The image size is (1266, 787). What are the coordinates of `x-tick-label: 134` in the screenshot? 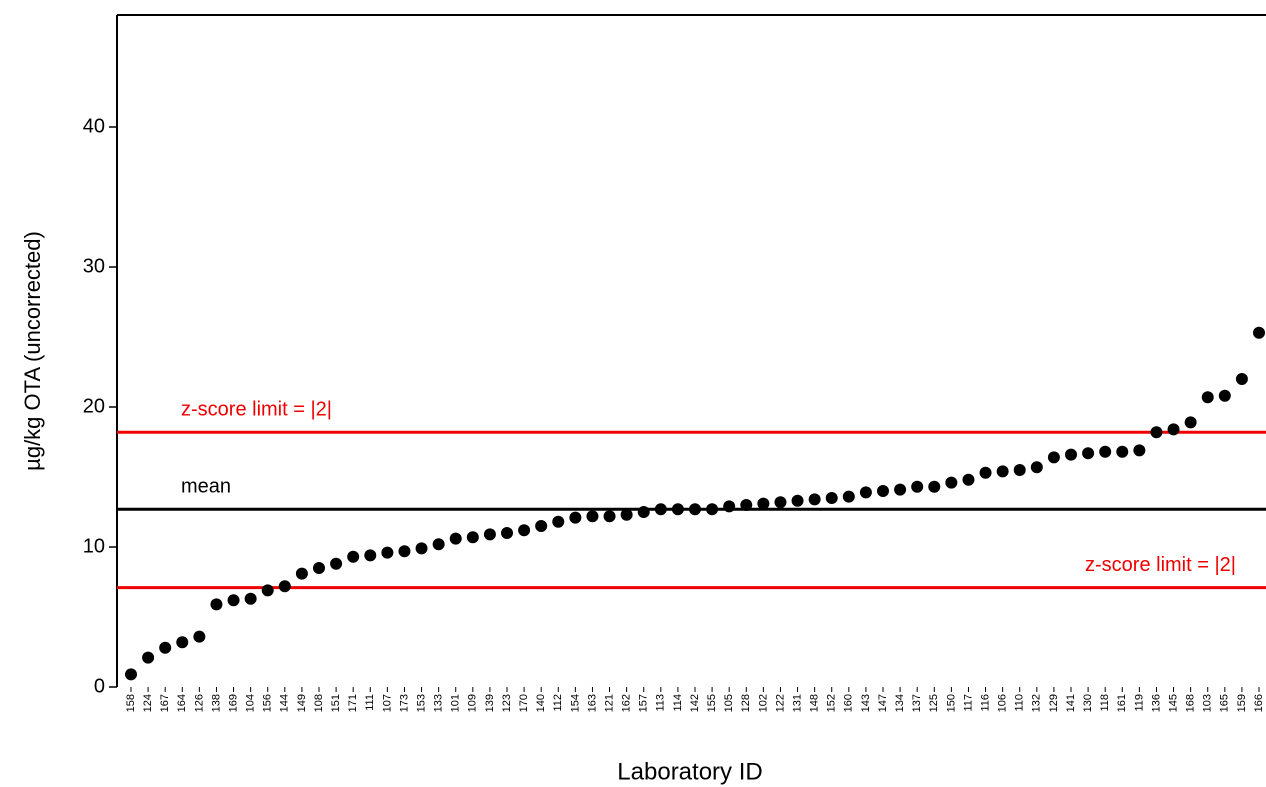 It's located at (900, 703).